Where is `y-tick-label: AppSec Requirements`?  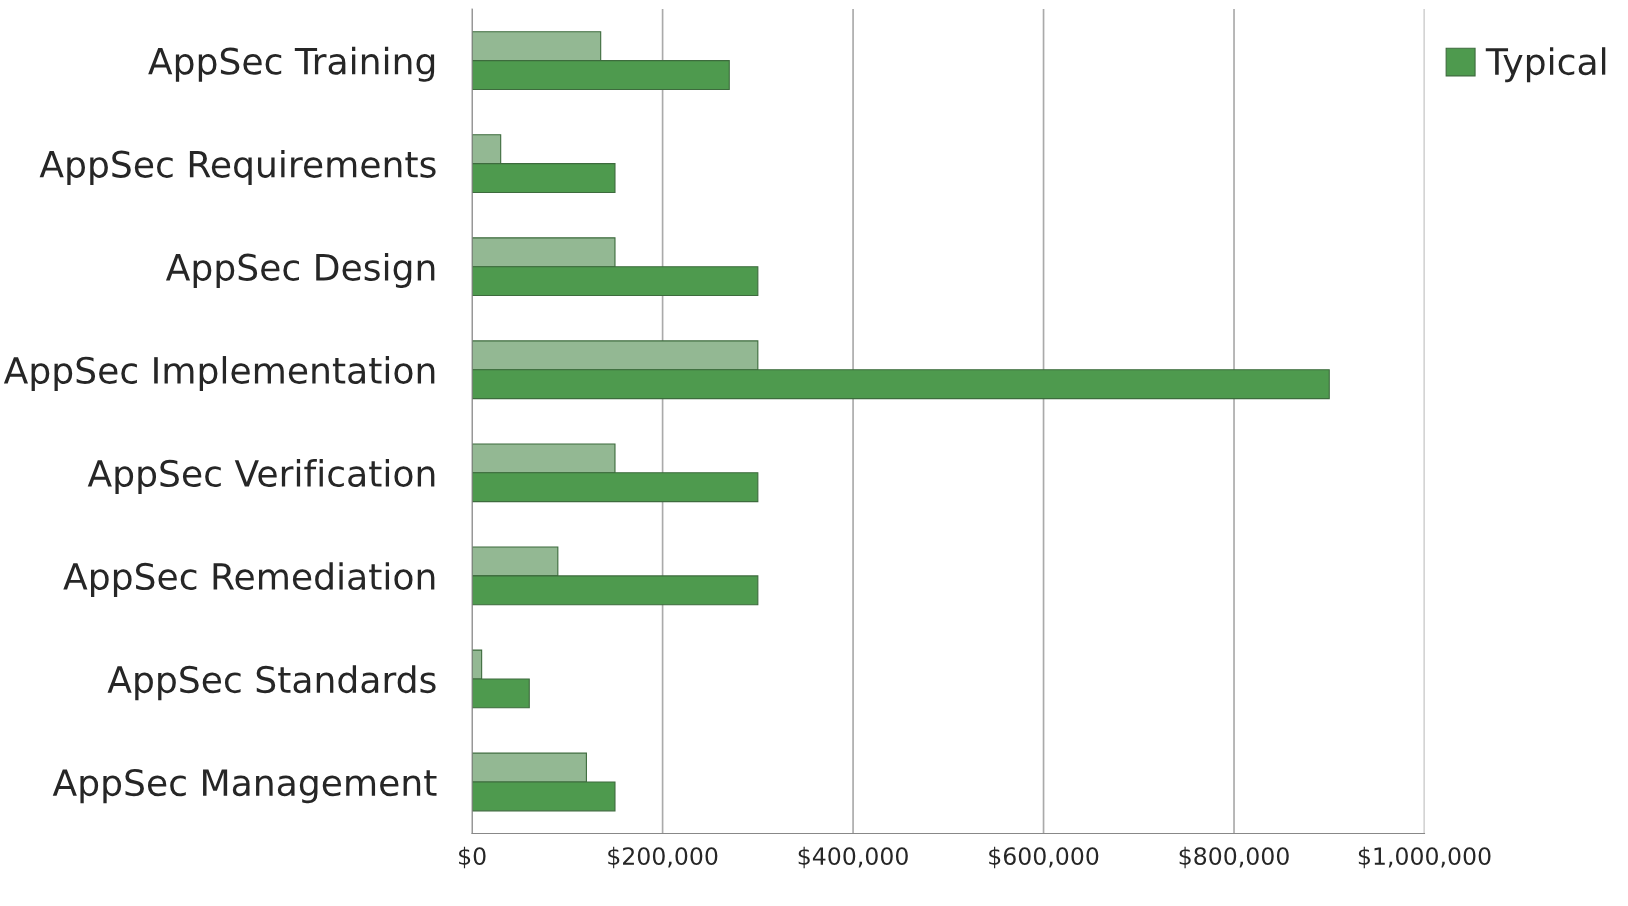
y-tick-label: AppSec Requirements is located at coordinates (237, 167).